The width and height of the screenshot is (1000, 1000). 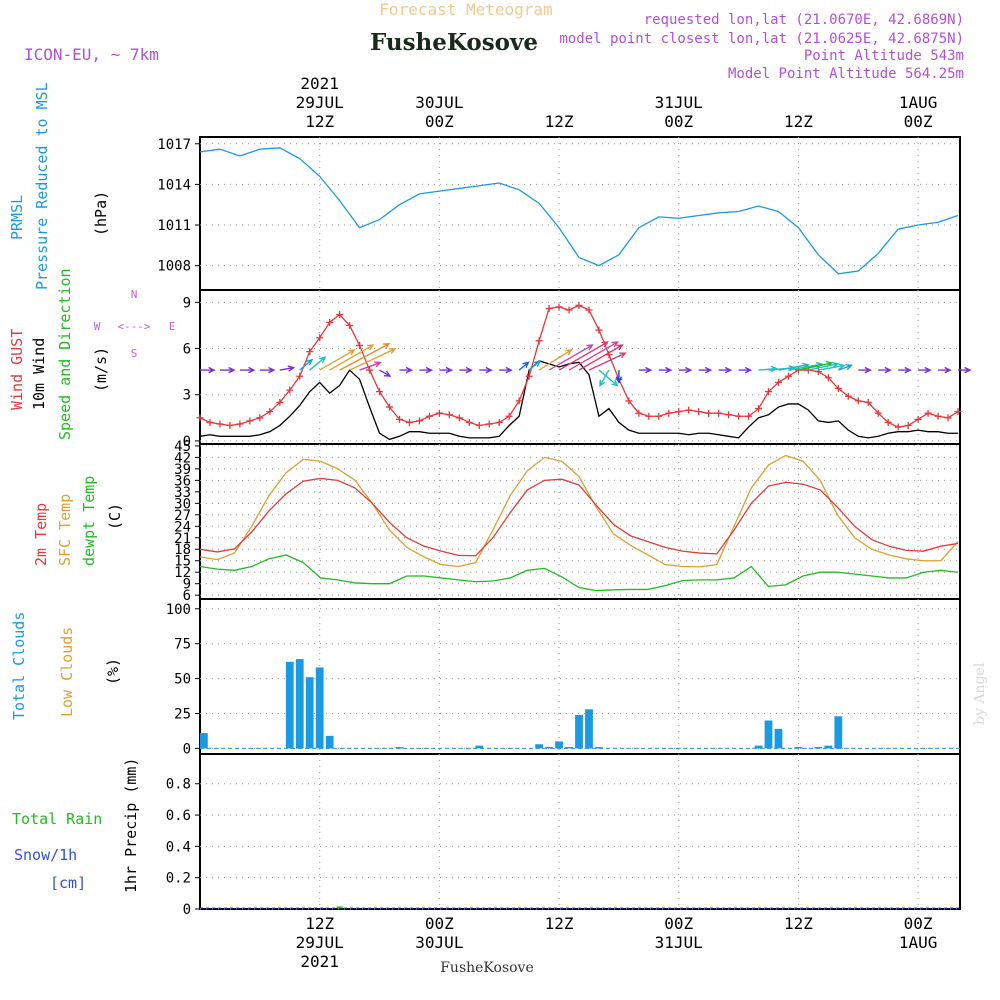 I want to click on compass-south: S, so click(x=134, y=353).